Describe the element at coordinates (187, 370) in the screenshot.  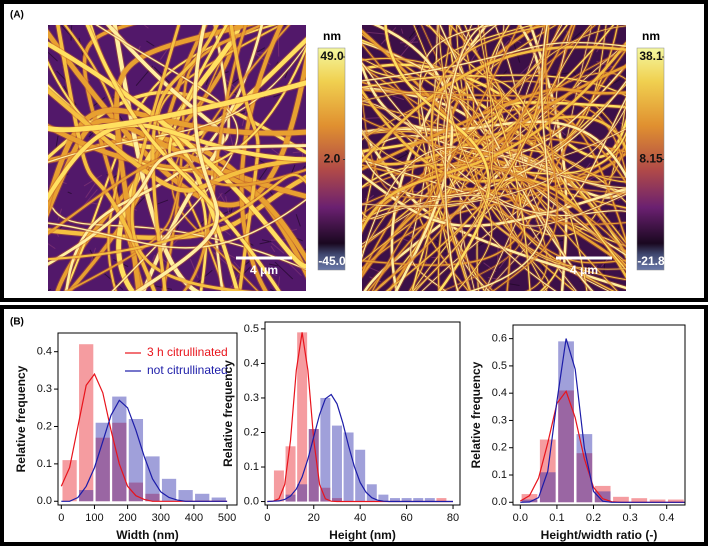
I see `legend-label: not citrullinated` at that location.